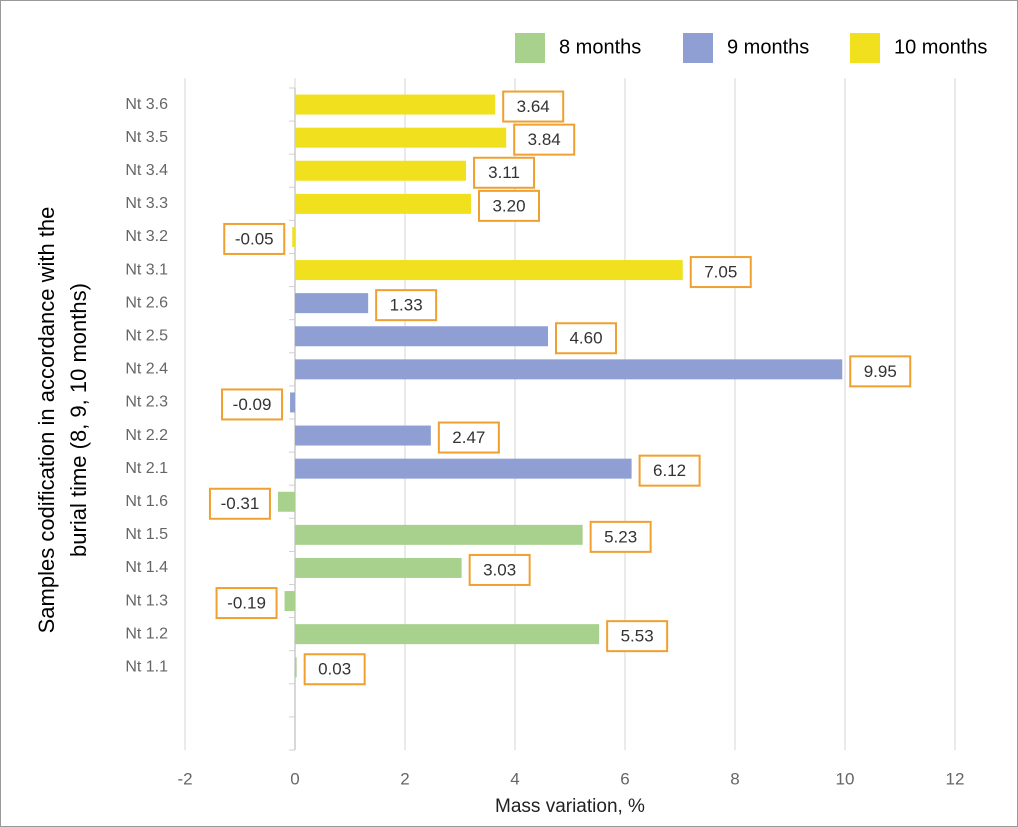 This screenshot has width=1018, height=827. Describe the element at coordinates (146, 666) in the screenshot. I see `y-tick-label: Nt 1.1` at that location.